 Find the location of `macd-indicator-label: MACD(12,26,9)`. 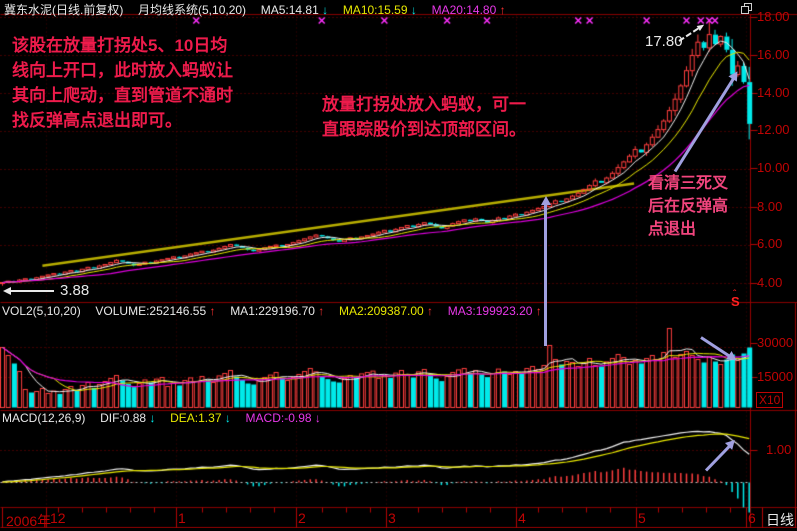

macd-indicator-label: MACD(12,26,9) is located at coordinates (44, 418).